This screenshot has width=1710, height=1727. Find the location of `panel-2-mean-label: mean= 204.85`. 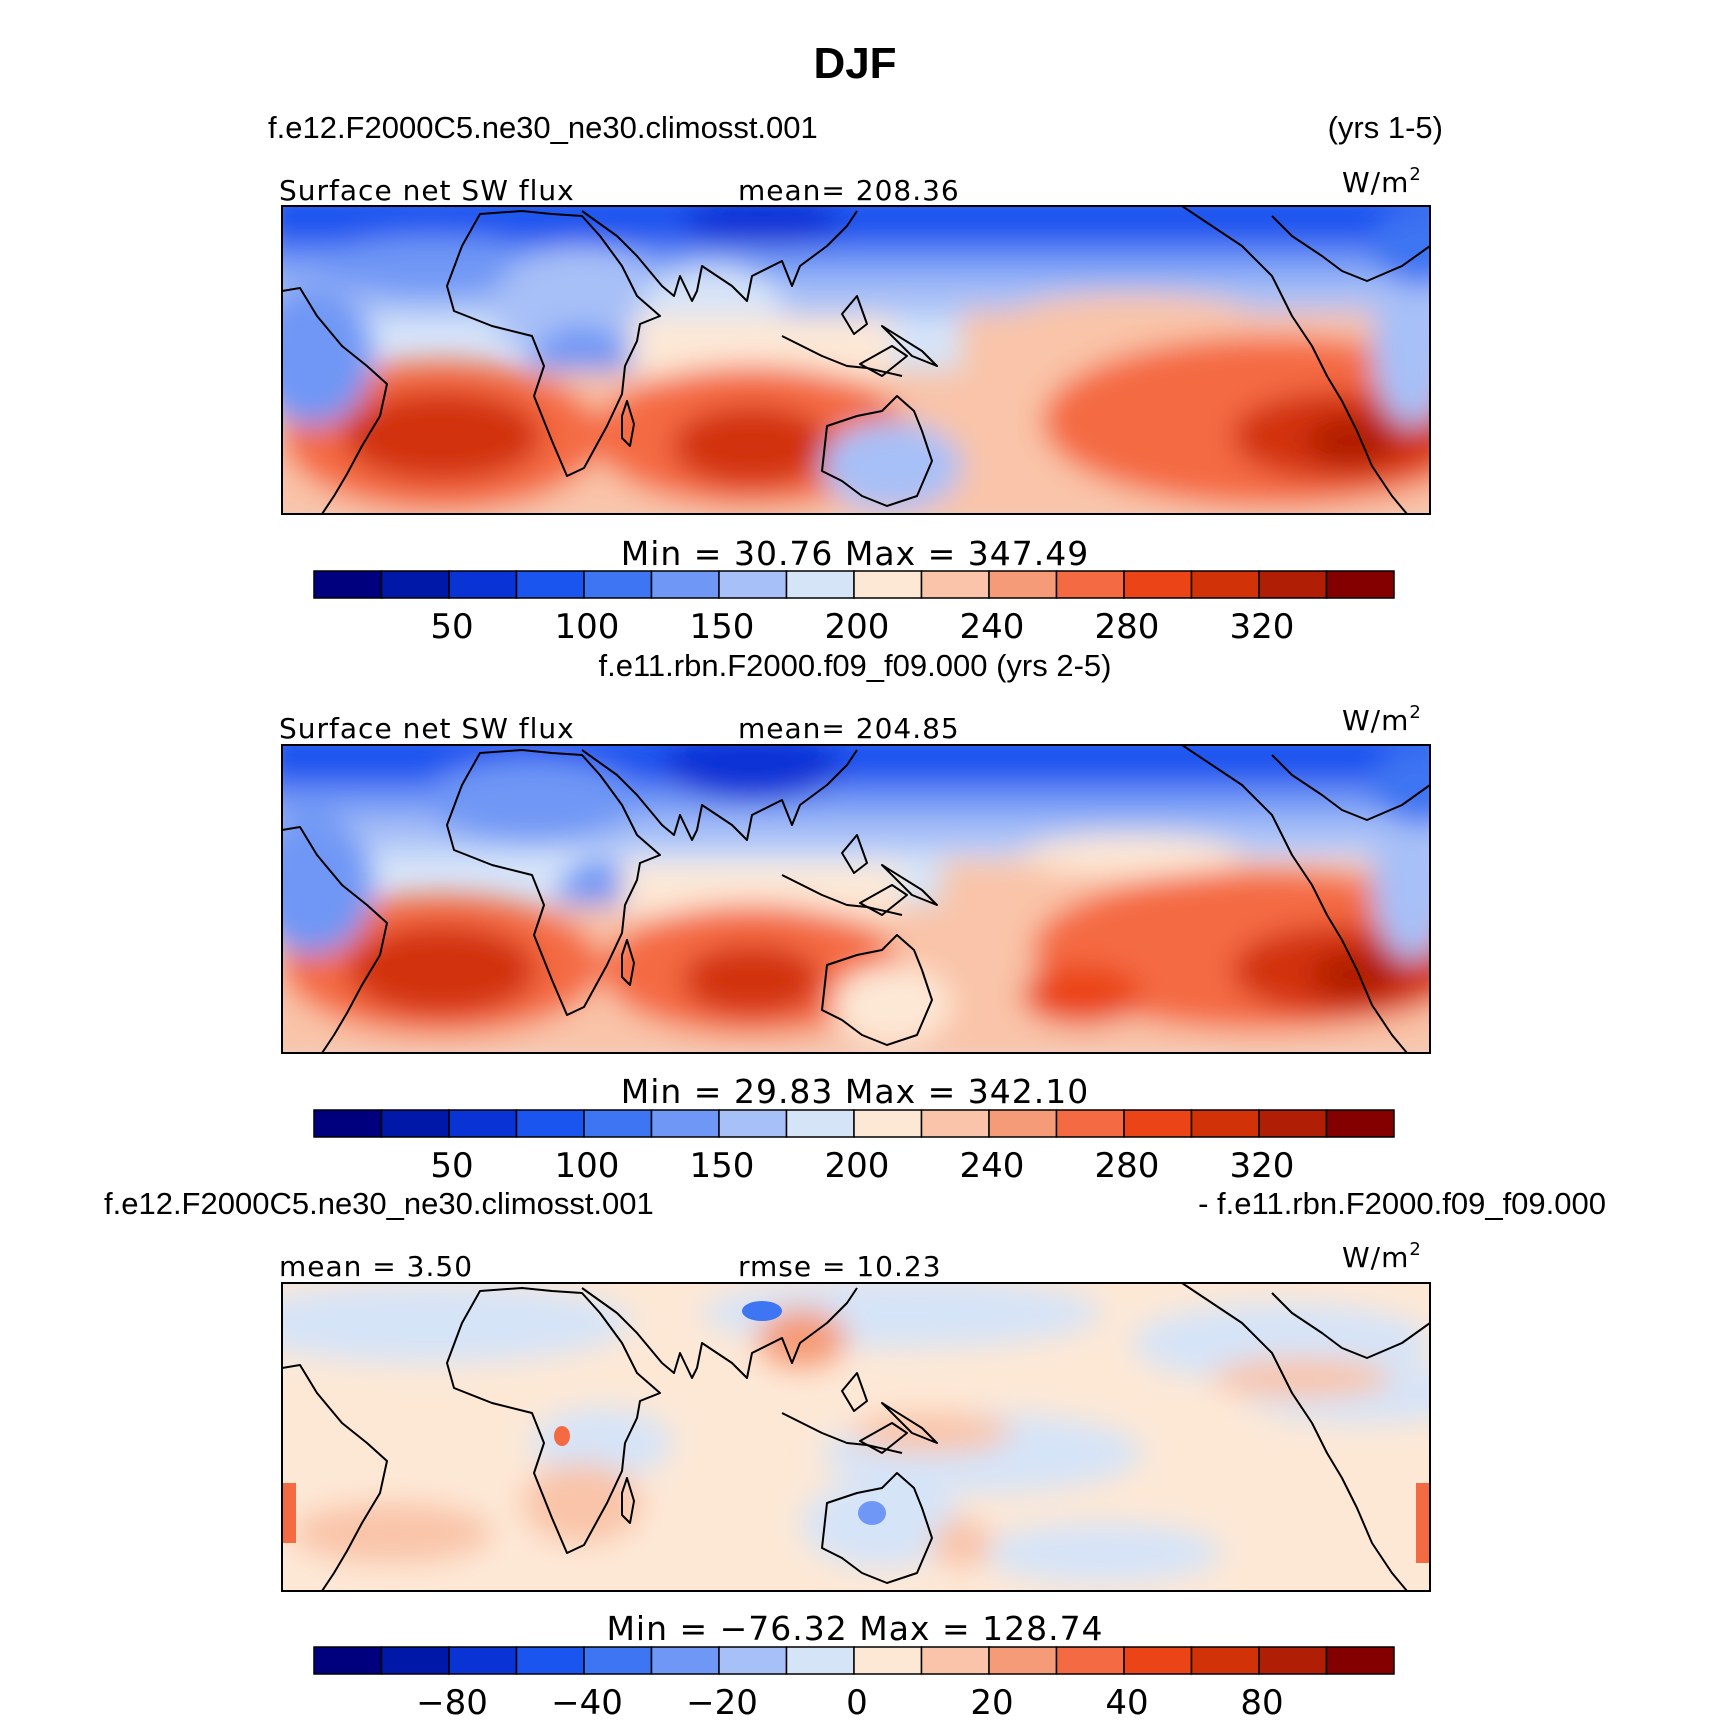

panel-2-mean-label: mean= 204.85 is located at coordinates (849, 728).